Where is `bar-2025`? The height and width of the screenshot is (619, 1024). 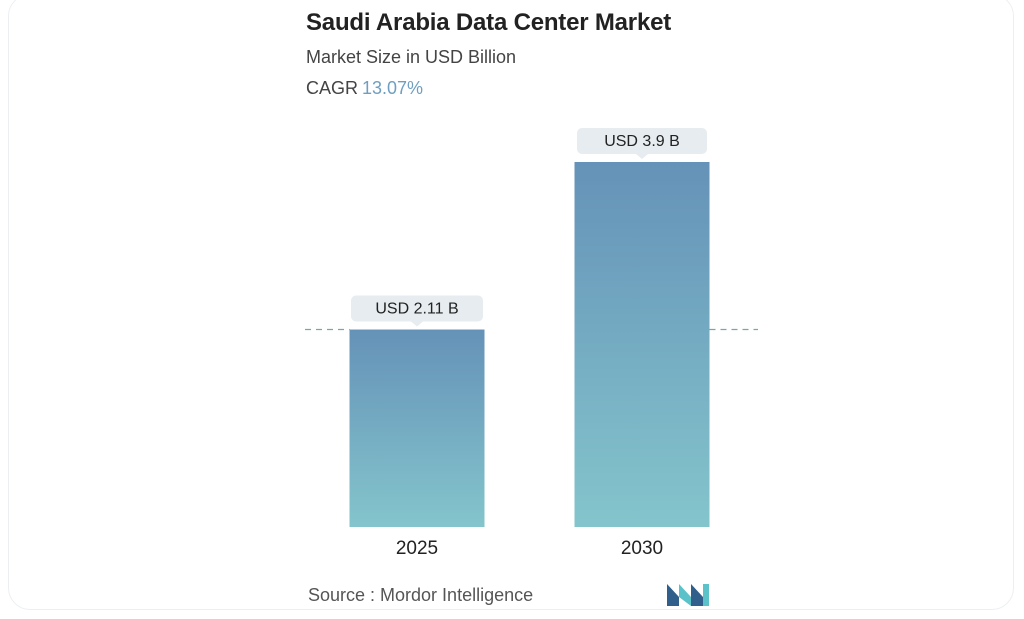 bar-2025 is located at coordinates (417, 428).